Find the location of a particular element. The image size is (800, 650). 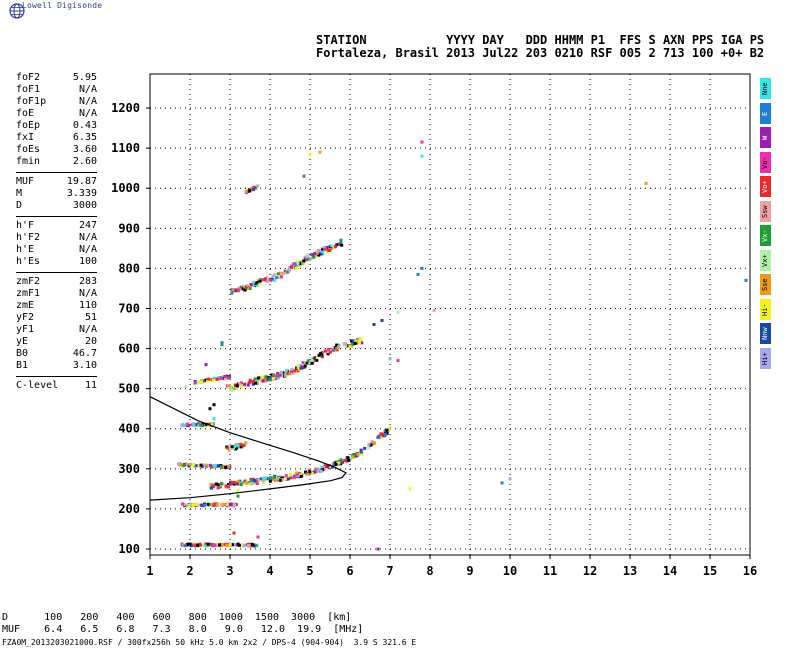

x-tick-label: 6 is located at coordinates (349, 571).